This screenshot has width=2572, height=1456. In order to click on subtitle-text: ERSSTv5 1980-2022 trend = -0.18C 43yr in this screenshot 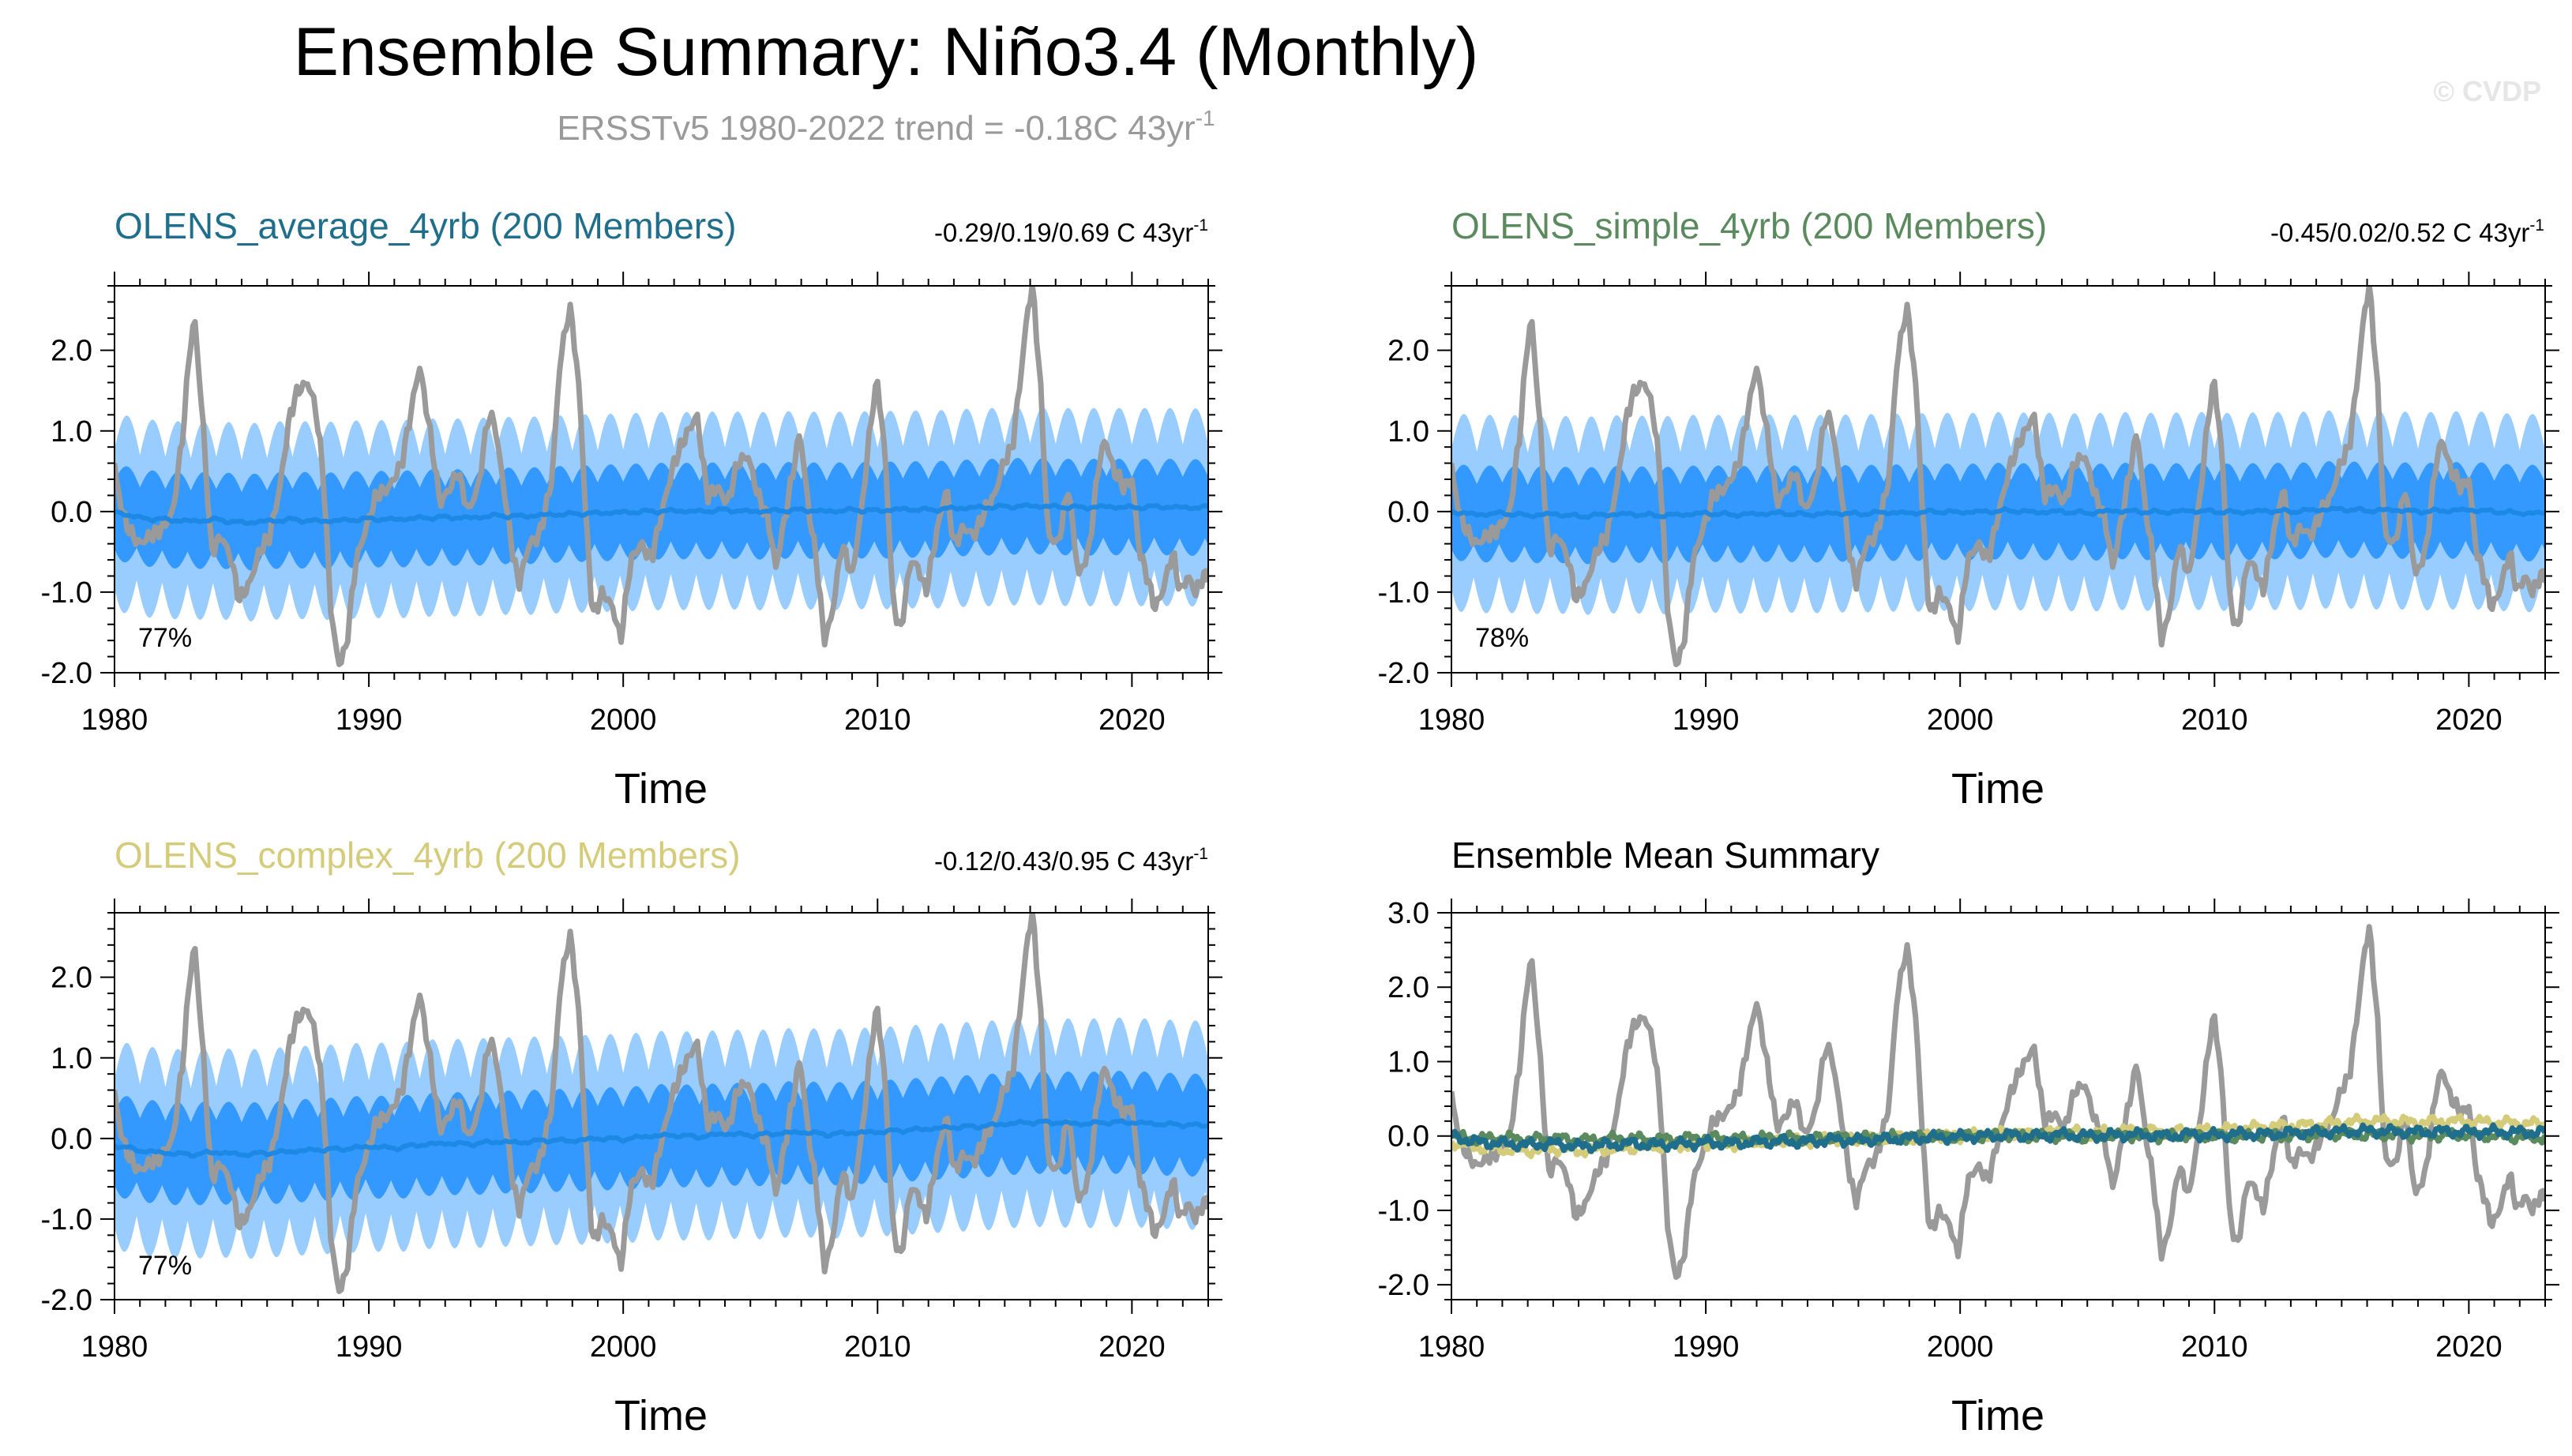, I will do `click(876, 128)`.